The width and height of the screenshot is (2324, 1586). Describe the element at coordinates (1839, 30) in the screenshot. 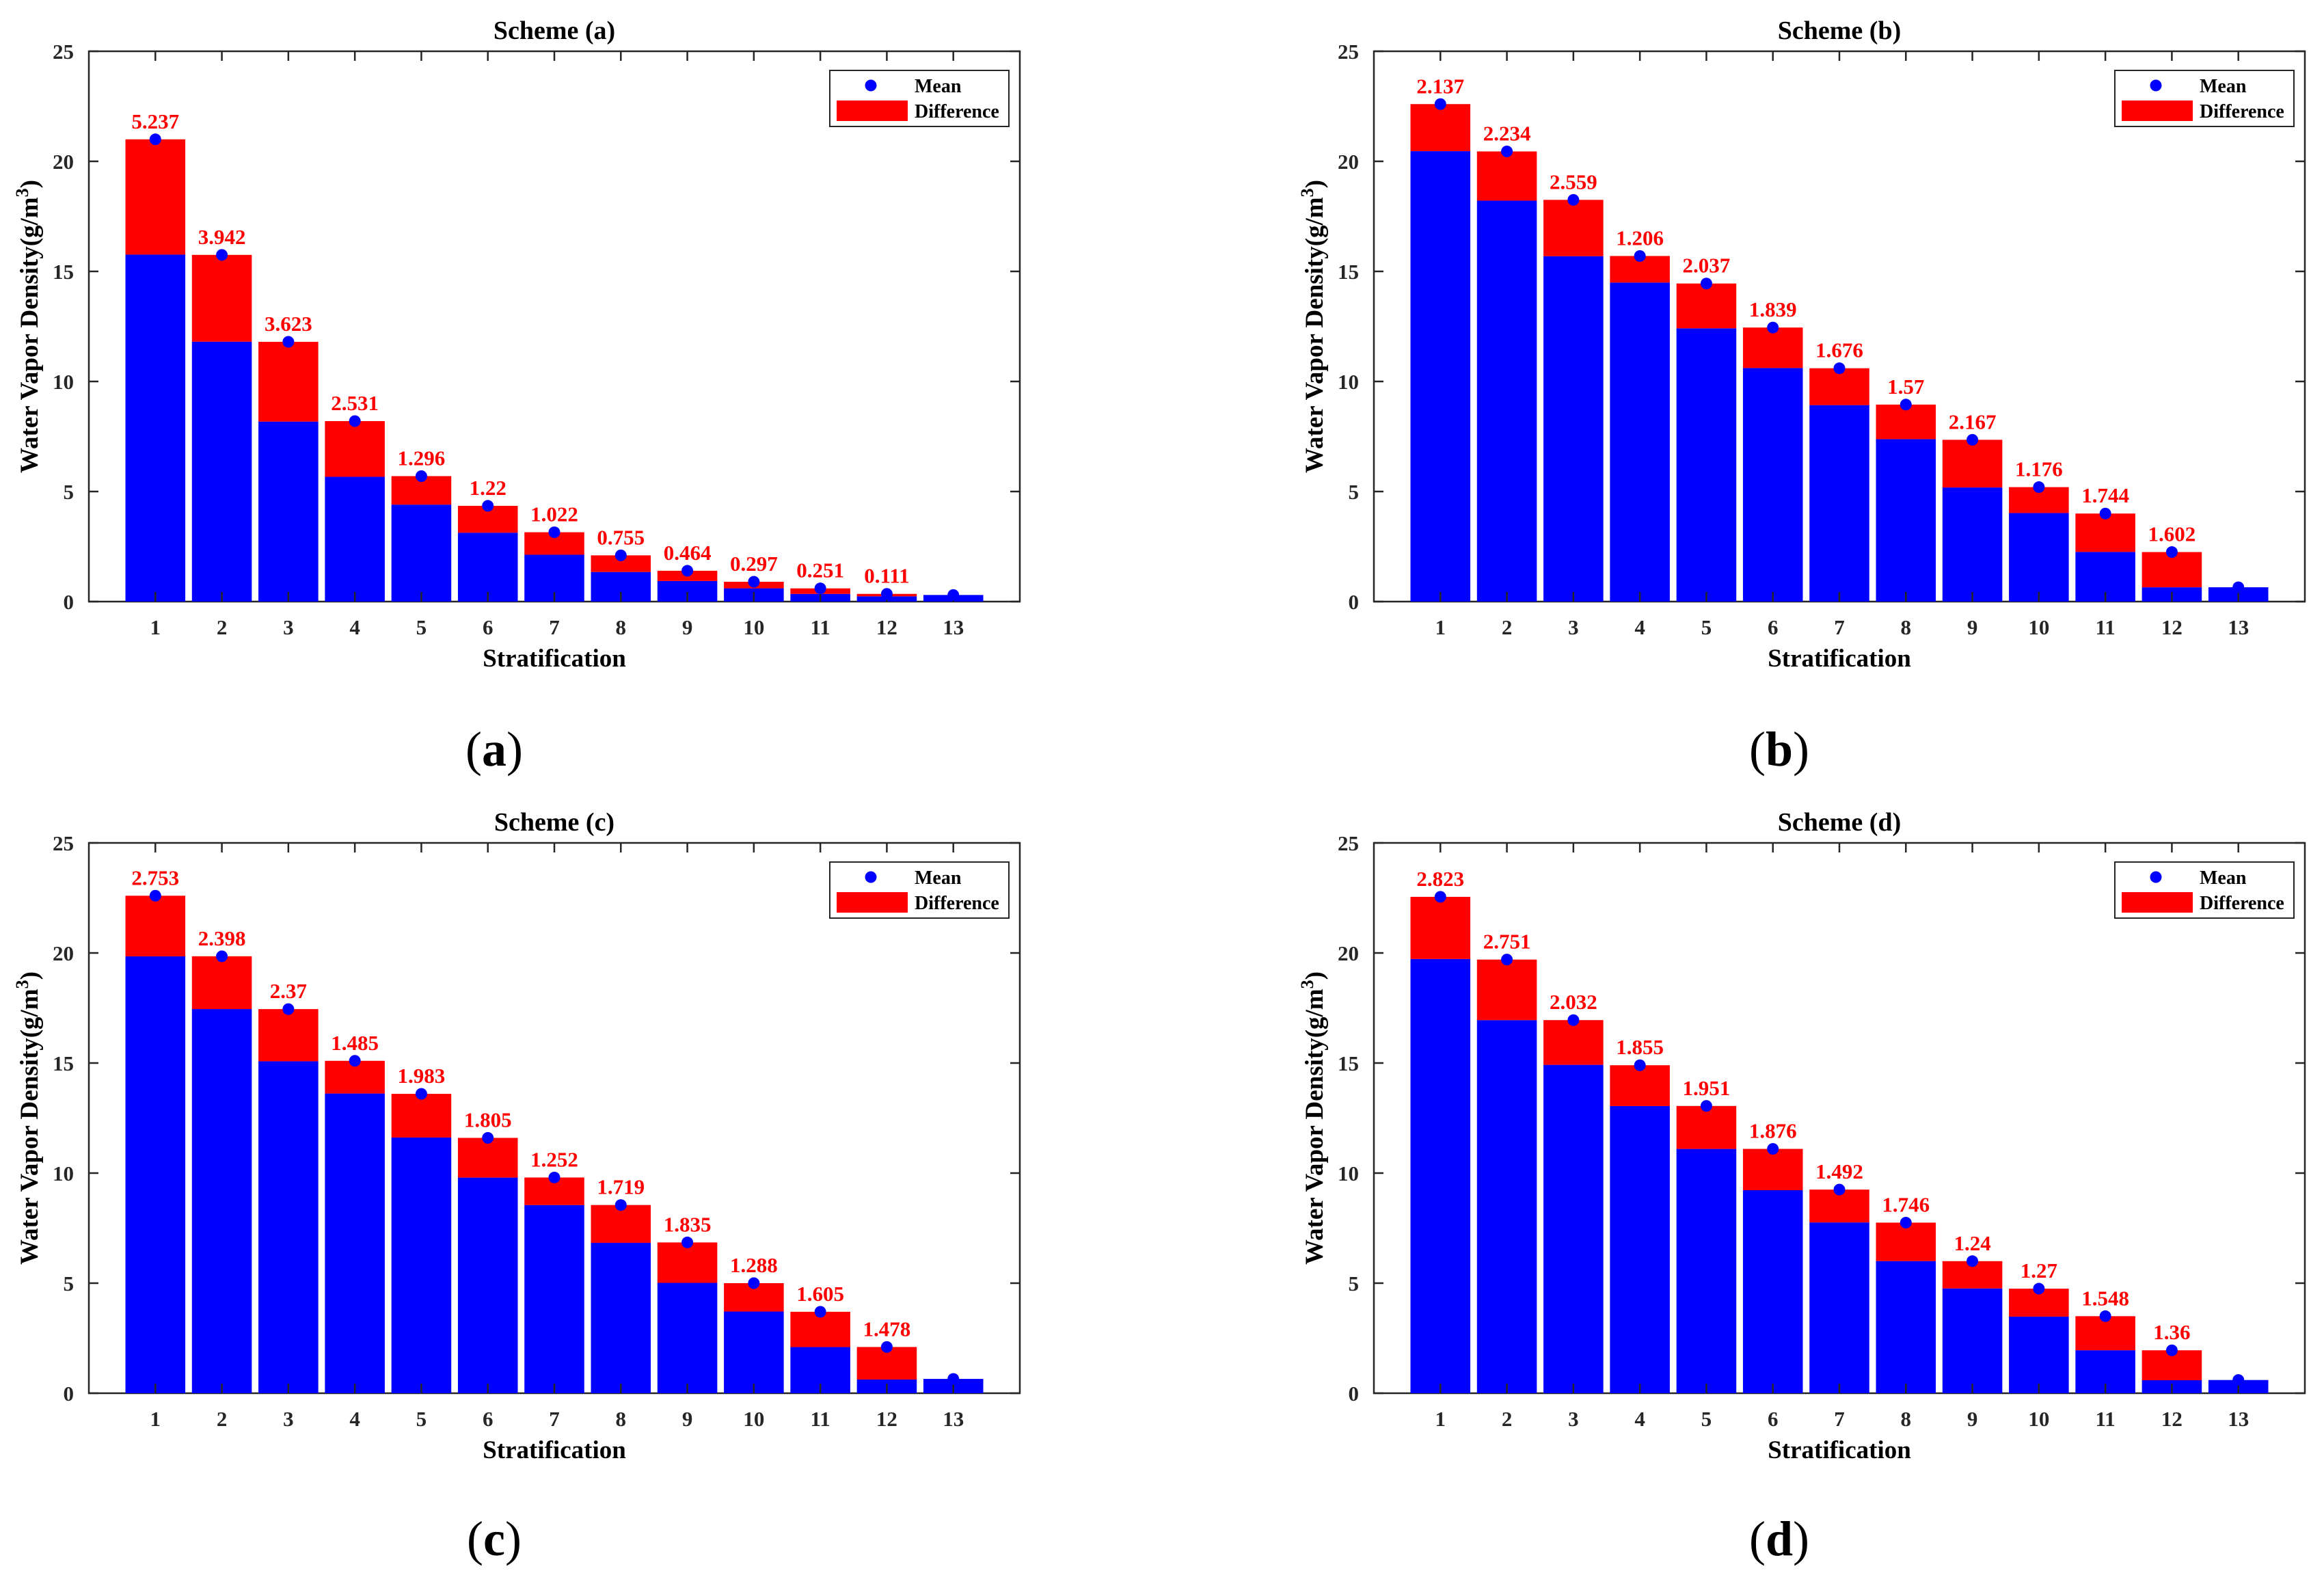

I see `chart-title: Scheme (b)` at that location.